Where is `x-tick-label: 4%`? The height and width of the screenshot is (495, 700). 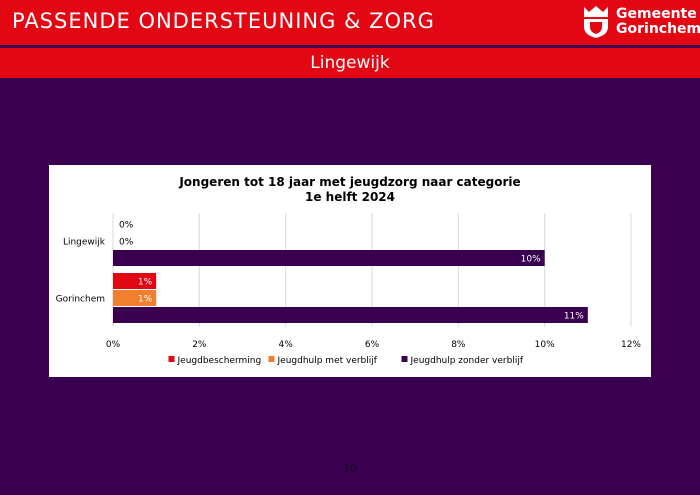 x-tick-label: 4% is located at coordinates (286, 345).